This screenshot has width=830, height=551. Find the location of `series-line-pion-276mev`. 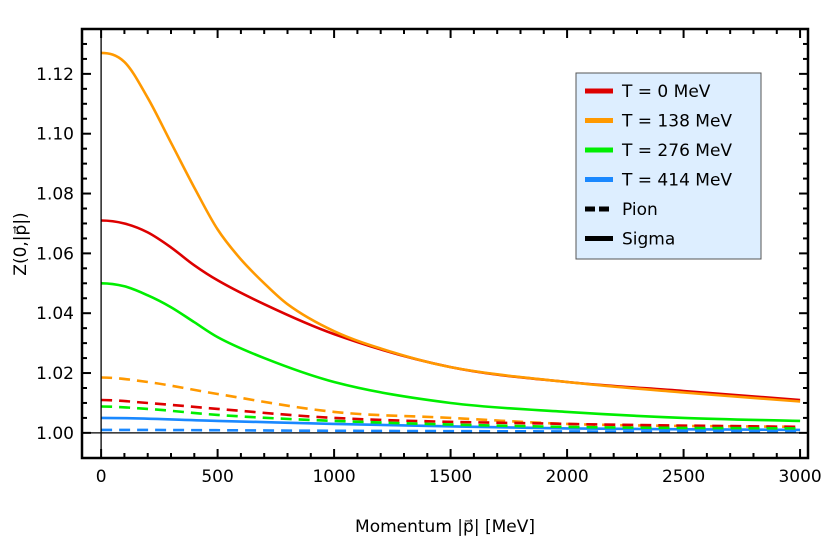

series-line-pion-276mev is located at coordinates (451, 417).